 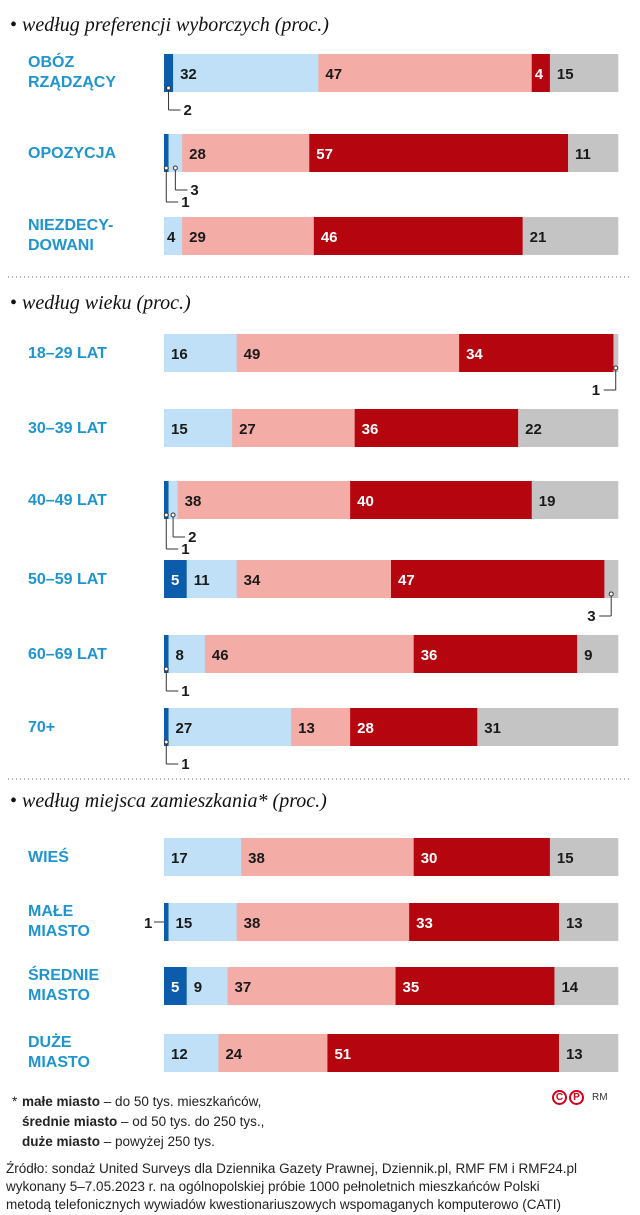 What do you see at coordinates (600, 1097) in the screenshot?
I see `author-initials: RM` at bounding box center [600, 1097].